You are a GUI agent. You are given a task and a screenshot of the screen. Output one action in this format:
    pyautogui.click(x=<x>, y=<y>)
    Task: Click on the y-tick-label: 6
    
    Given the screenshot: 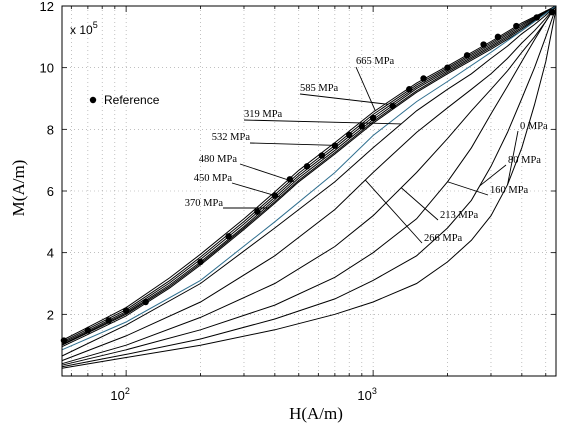 What is the action you would take?
    pyautogui.click(x=50, y=191)
    